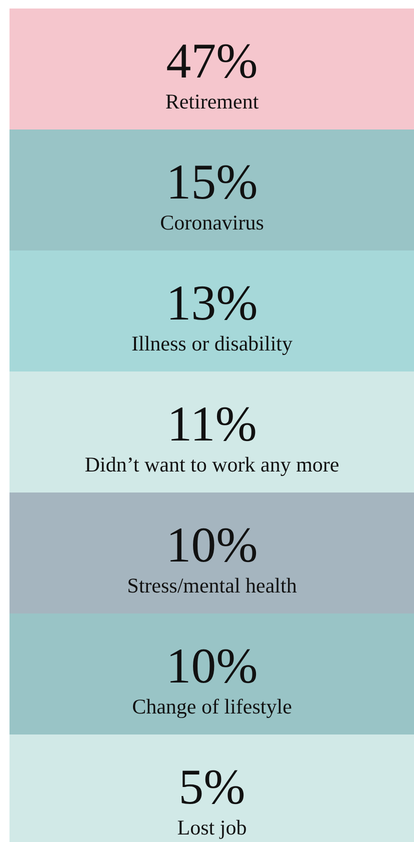 The height and width of the screenshot is (842, 414). I want to click on category-label: Coronavirus, so click(212, 222).